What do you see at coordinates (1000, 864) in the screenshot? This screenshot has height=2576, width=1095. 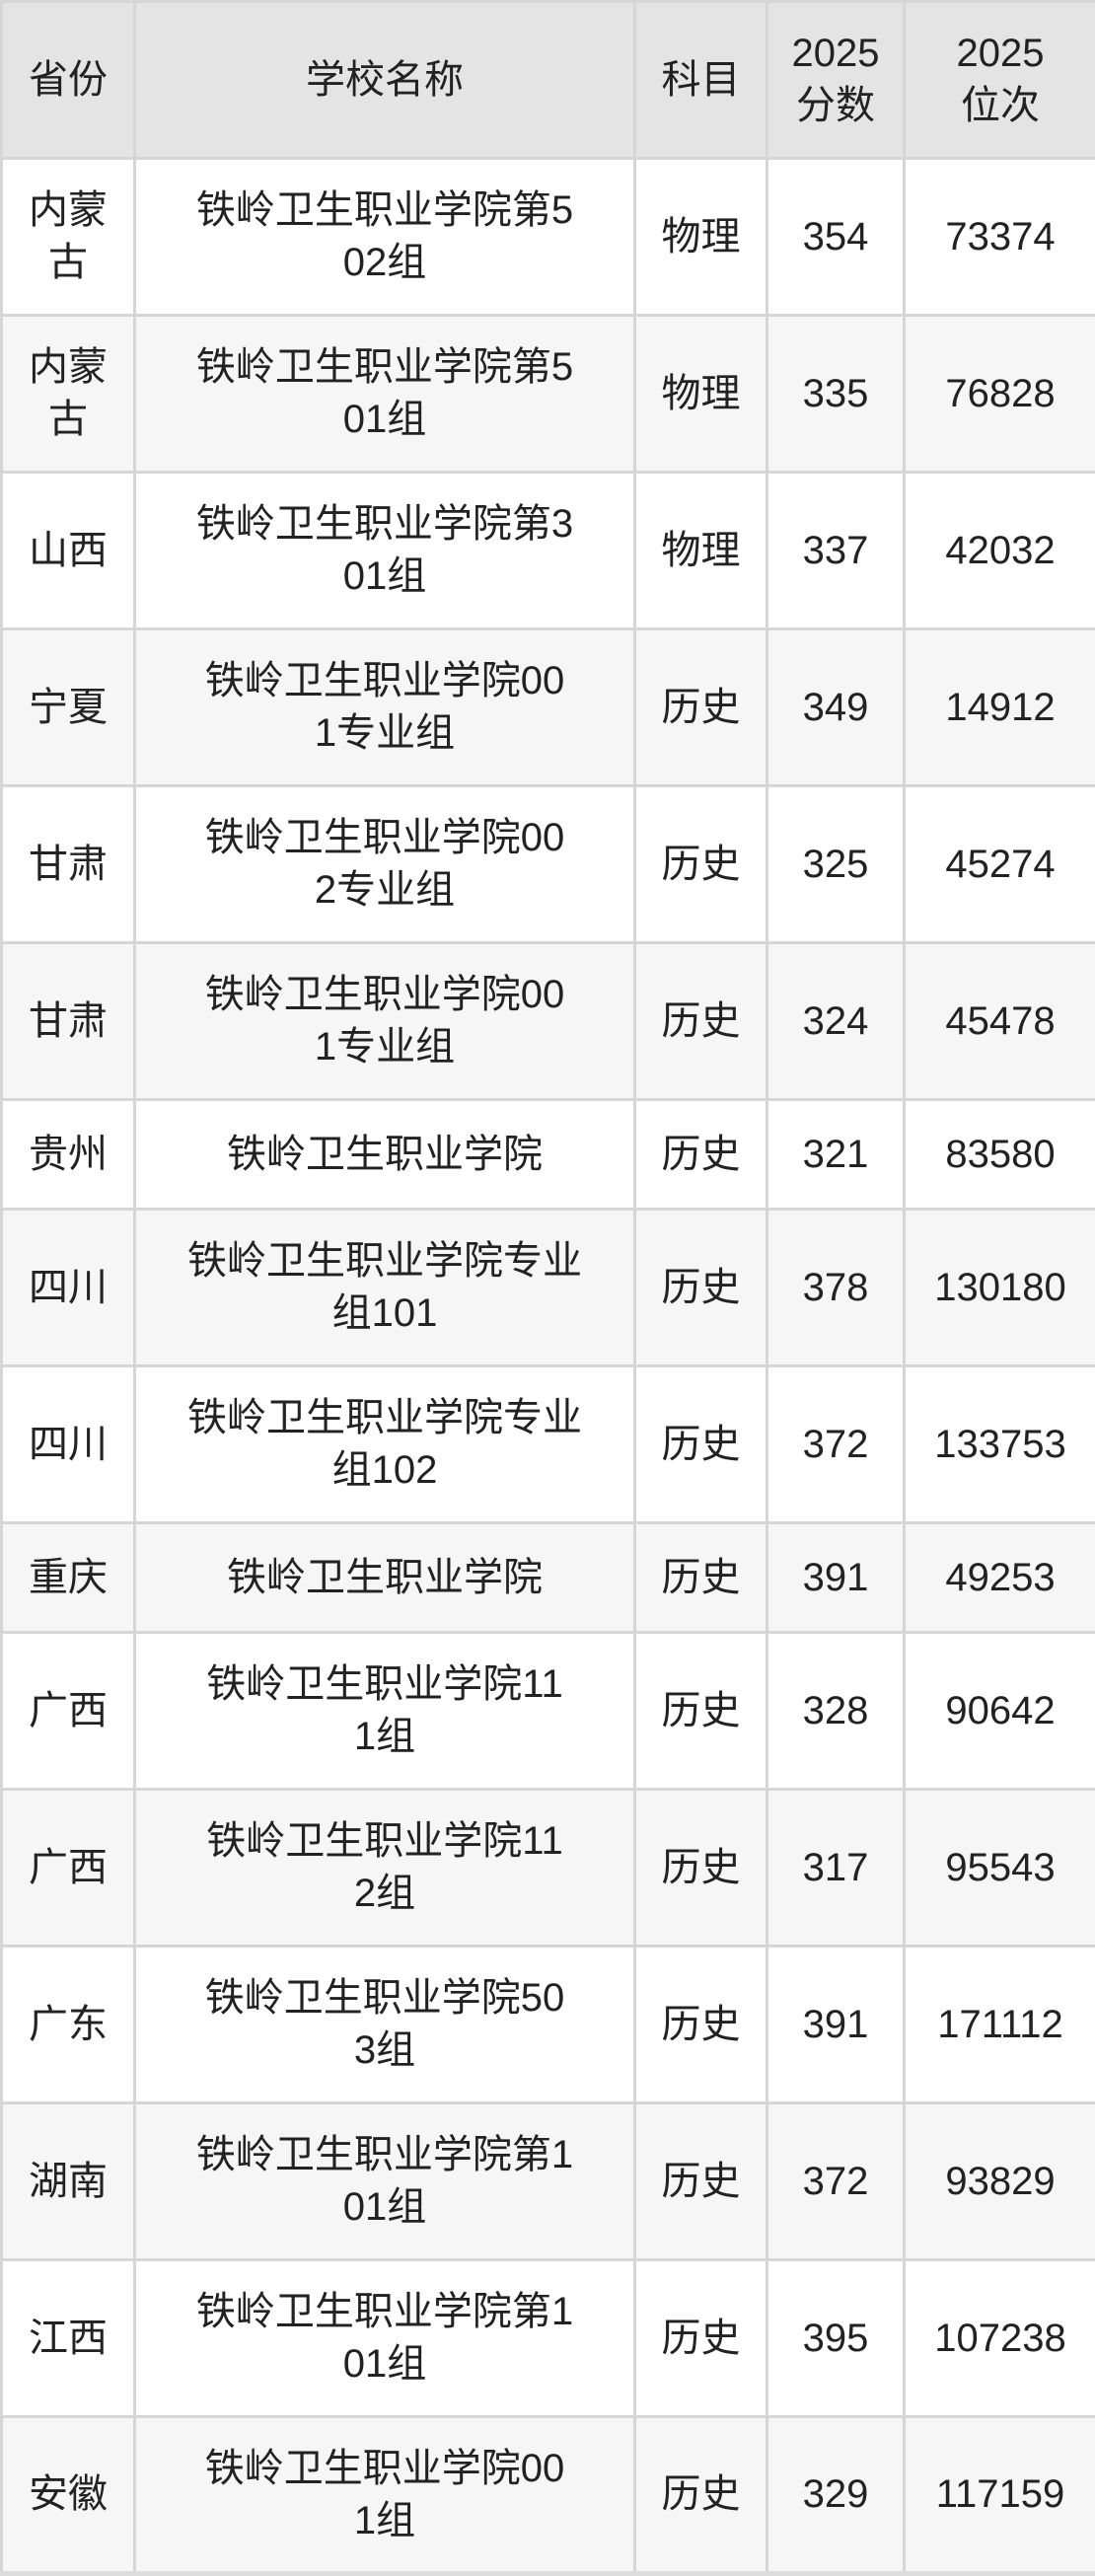 I see `cell-rank: 45274` at bounding box center [1000, 864].